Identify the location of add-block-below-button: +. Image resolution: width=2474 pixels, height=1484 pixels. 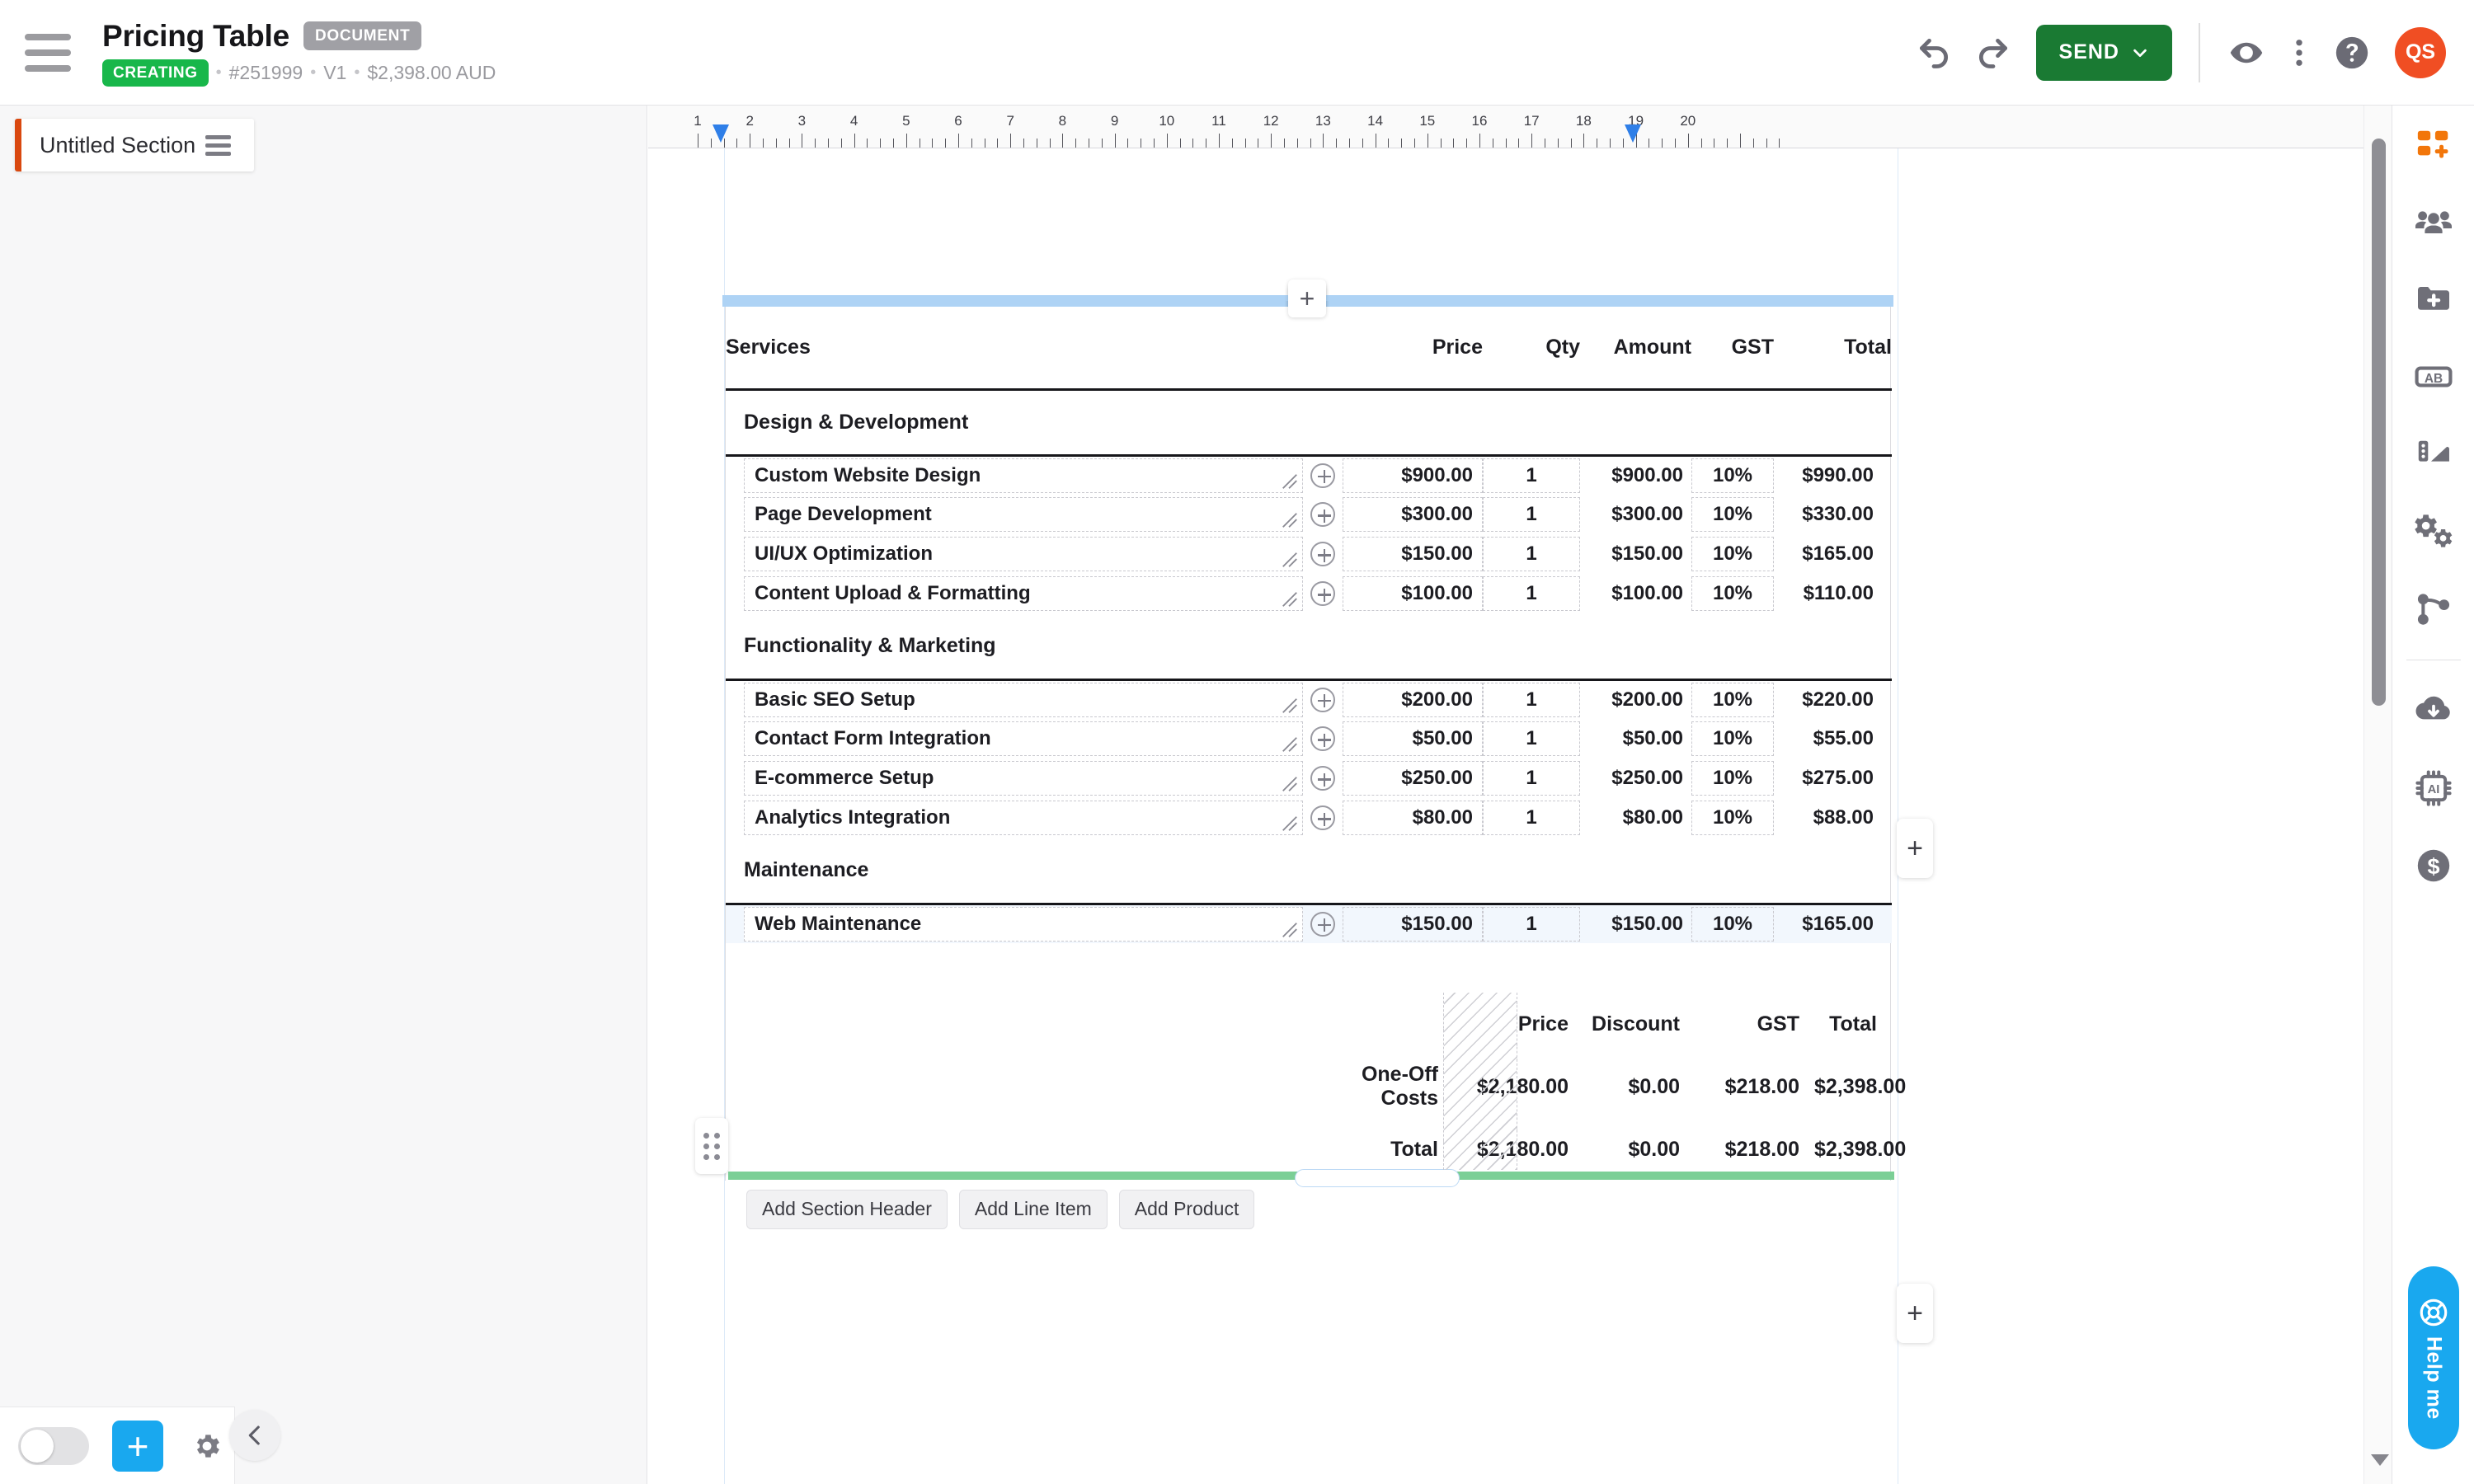
(1307, 298).